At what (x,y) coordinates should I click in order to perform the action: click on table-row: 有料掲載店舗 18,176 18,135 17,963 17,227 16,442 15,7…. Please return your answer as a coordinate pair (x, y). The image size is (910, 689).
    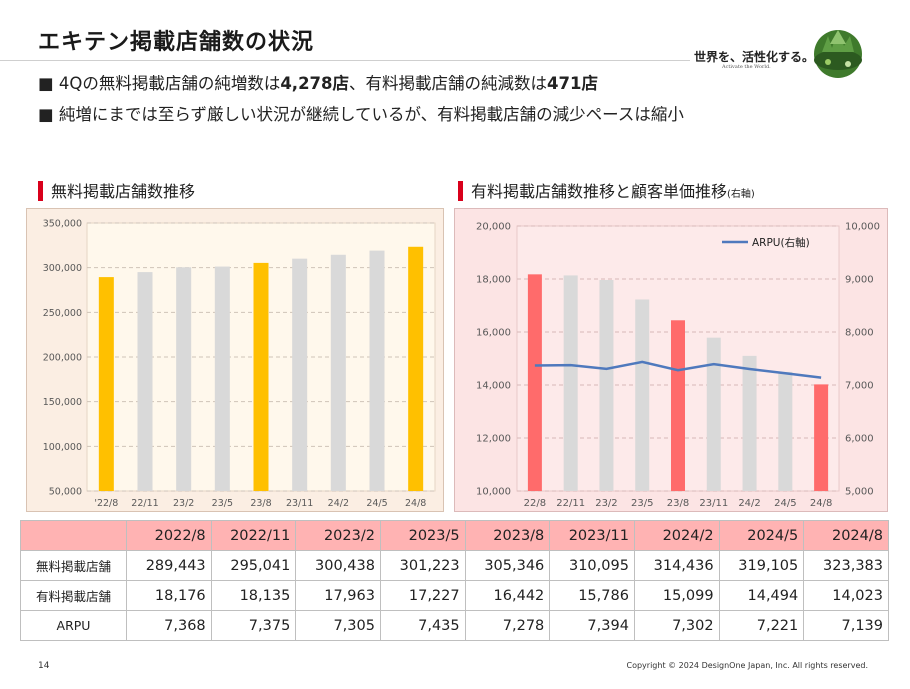
    Looking at the image, I should click on (454, 595).